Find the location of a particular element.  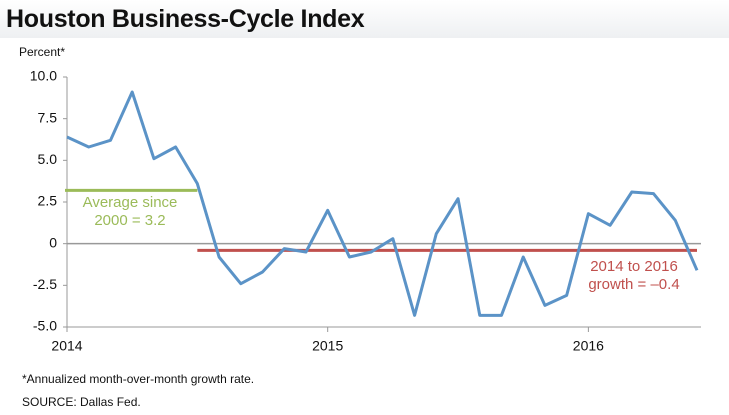

source: SOURCE: Dallas Fed. is located at coordinates (81, 402).